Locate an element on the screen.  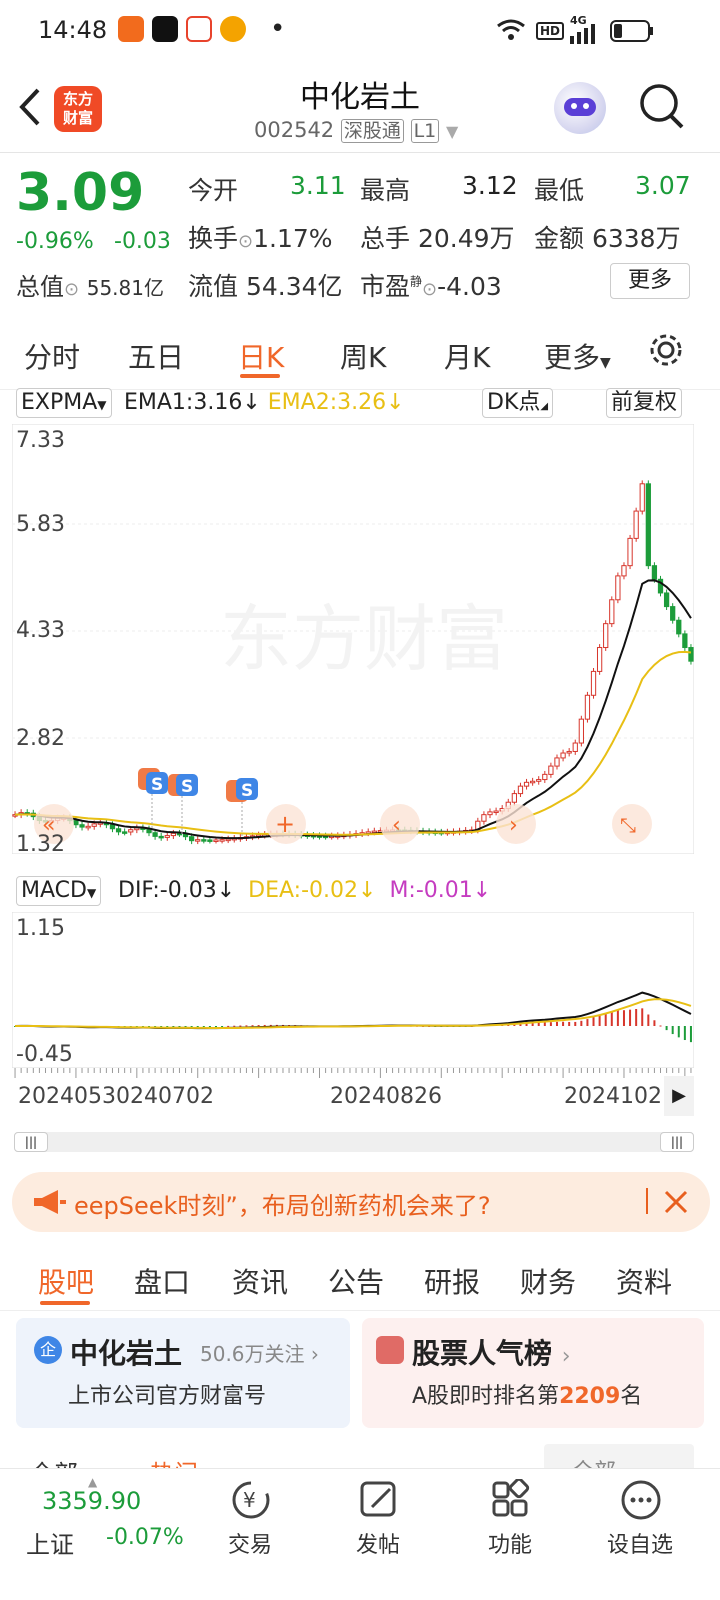
megaphone-icon is located at coordinates (50, 1202).